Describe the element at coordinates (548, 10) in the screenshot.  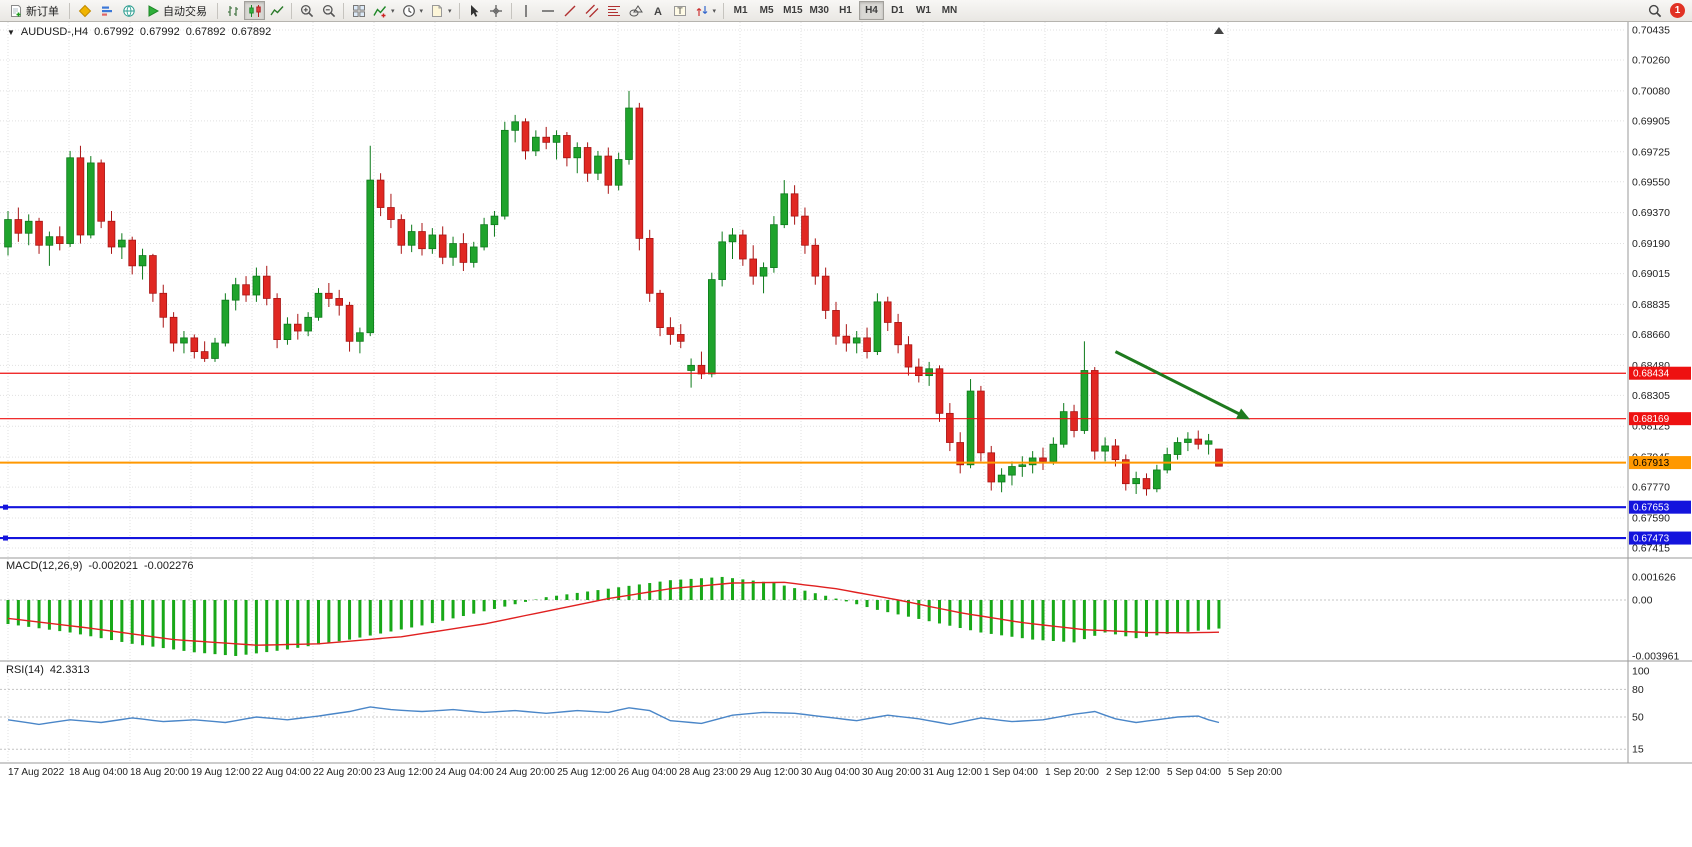
I see `horizontal-line-button` at that location.